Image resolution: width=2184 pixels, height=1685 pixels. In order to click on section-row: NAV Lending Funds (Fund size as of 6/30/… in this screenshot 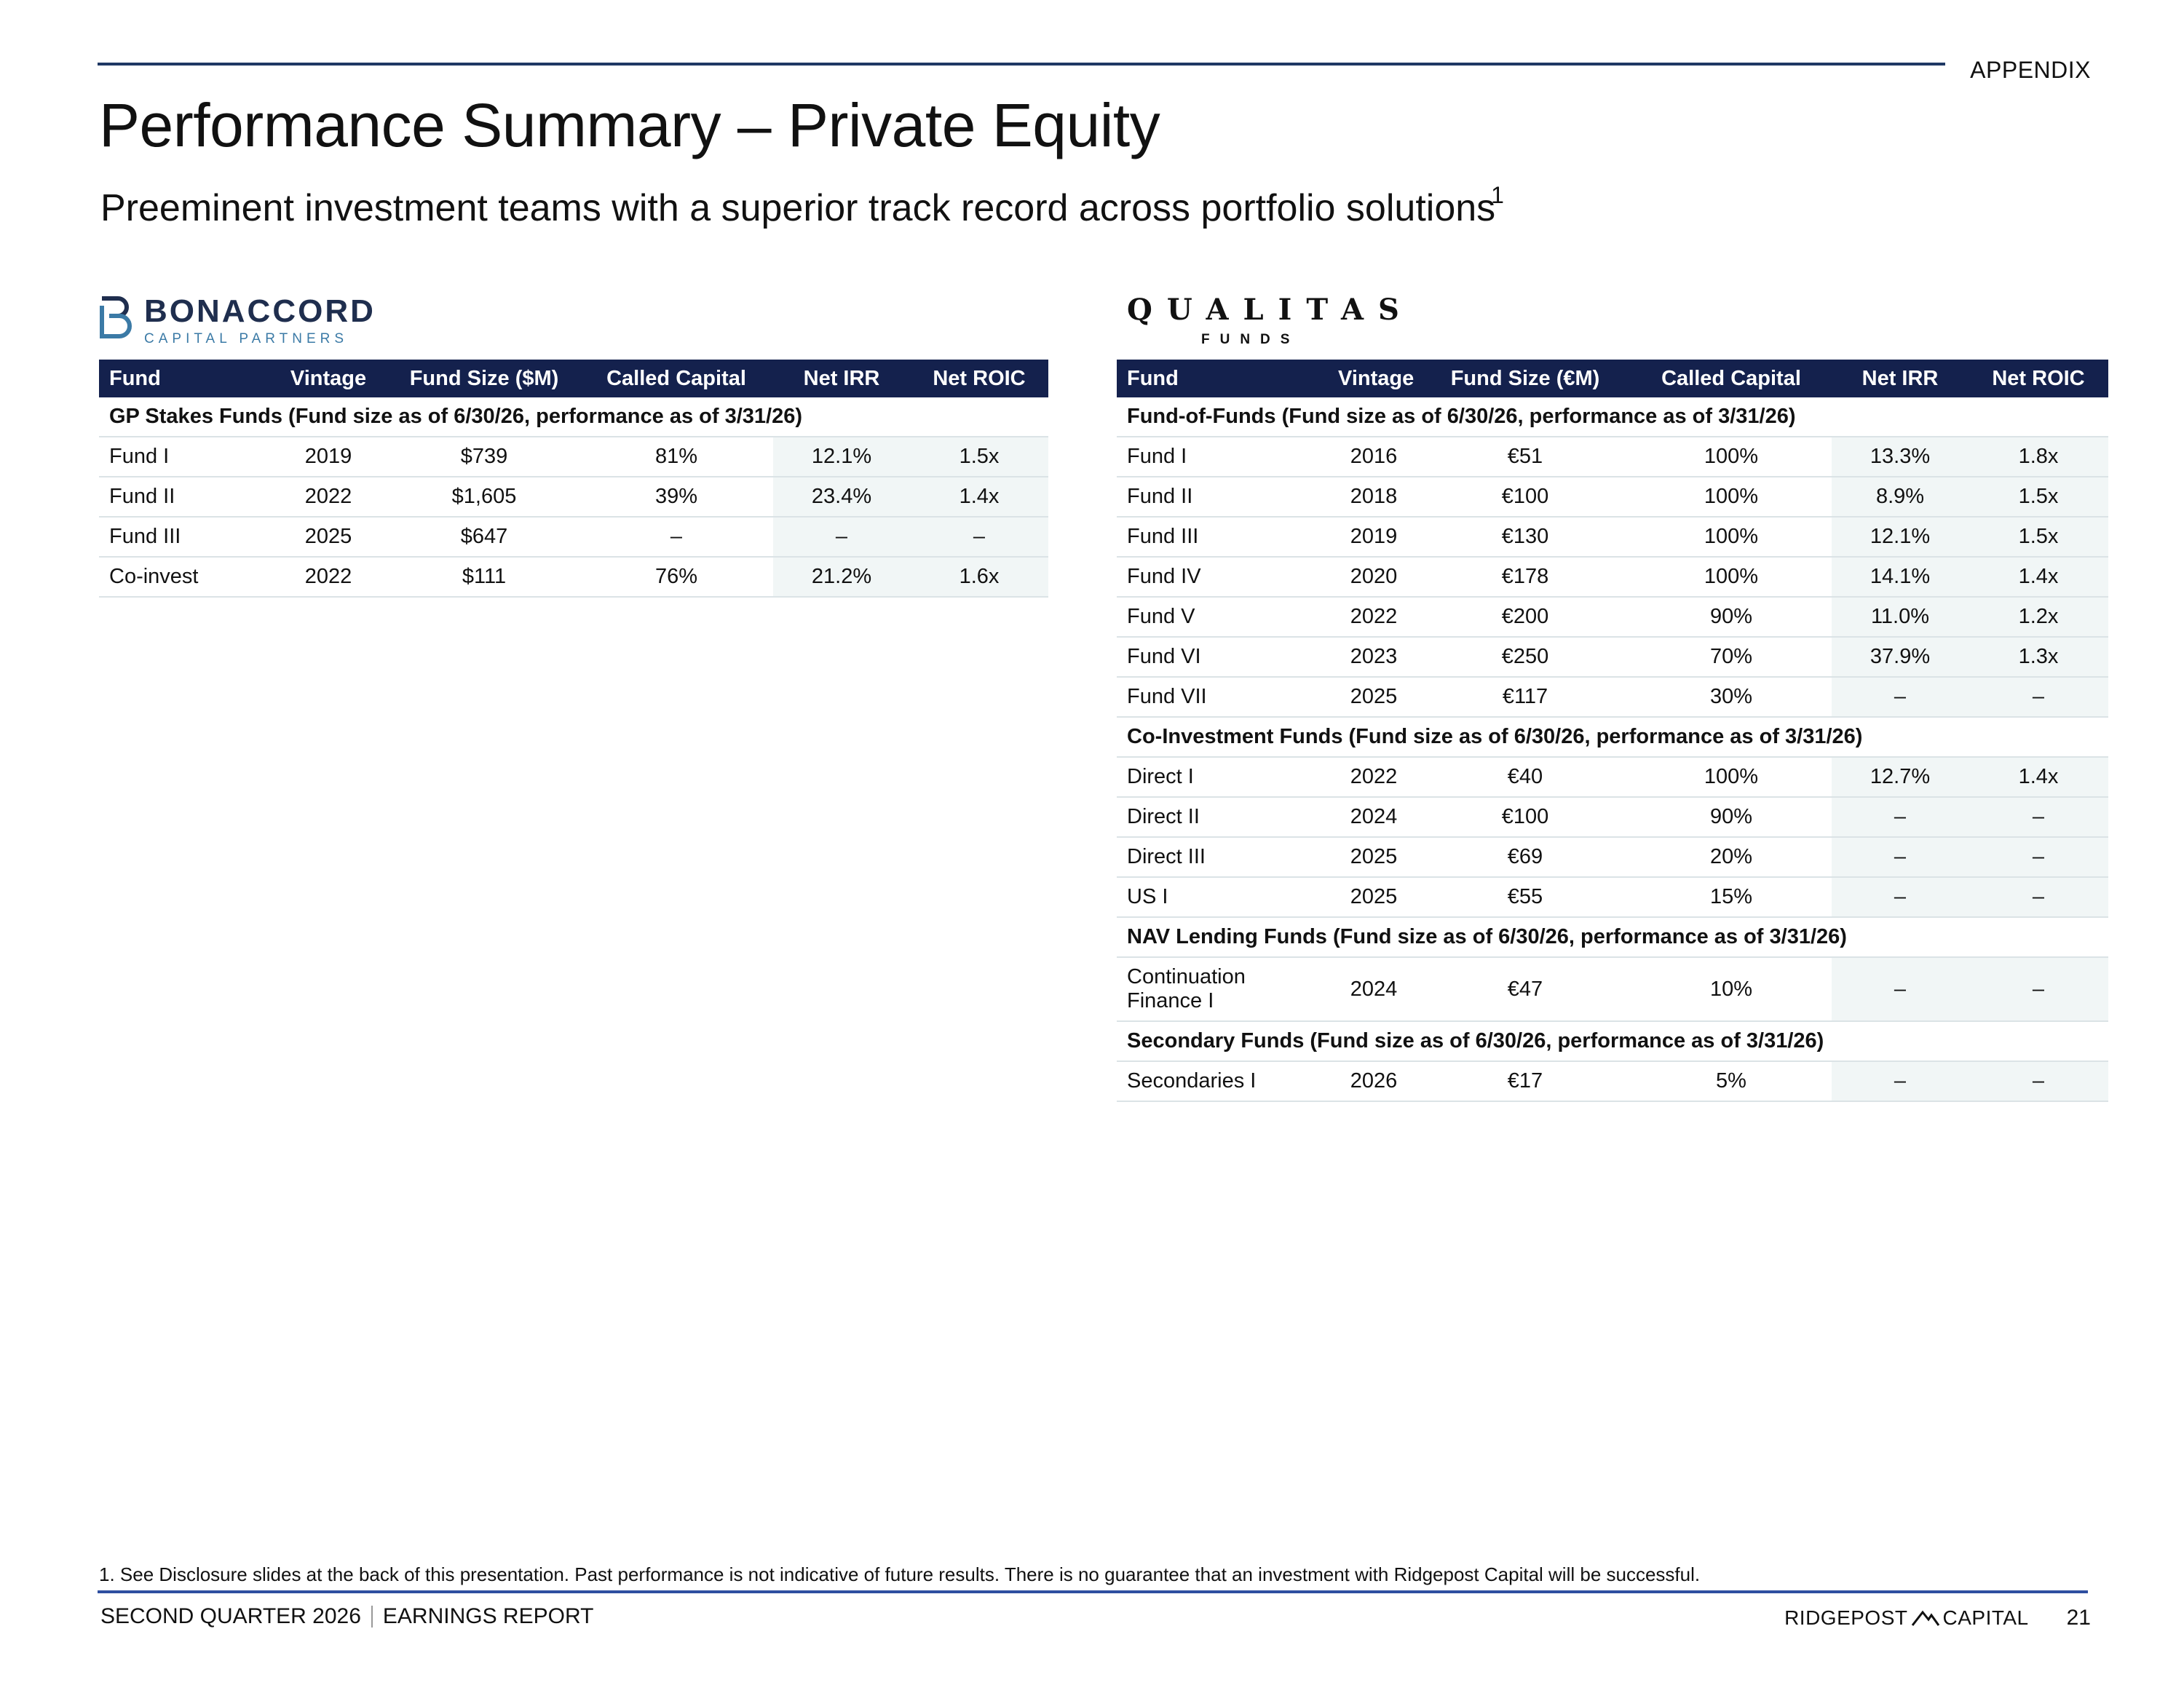, I will do `click(1612, 937)`.